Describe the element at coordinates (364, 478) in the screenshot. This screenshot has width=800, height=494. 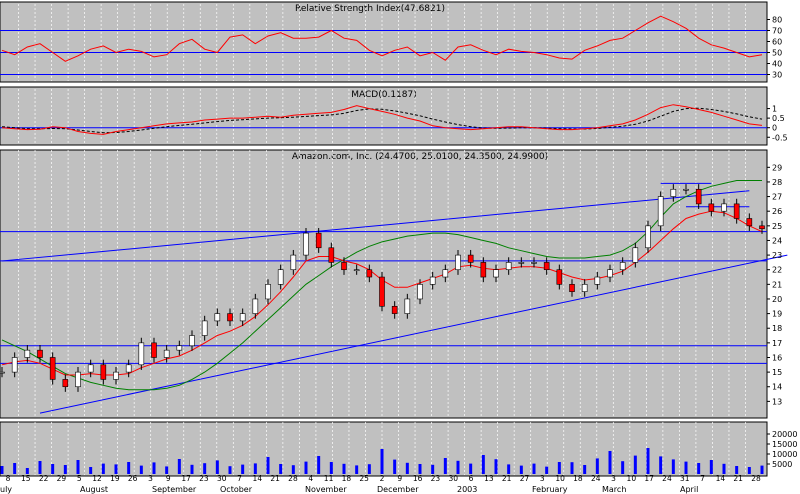
I see `x-tick-label: 25` at that location.